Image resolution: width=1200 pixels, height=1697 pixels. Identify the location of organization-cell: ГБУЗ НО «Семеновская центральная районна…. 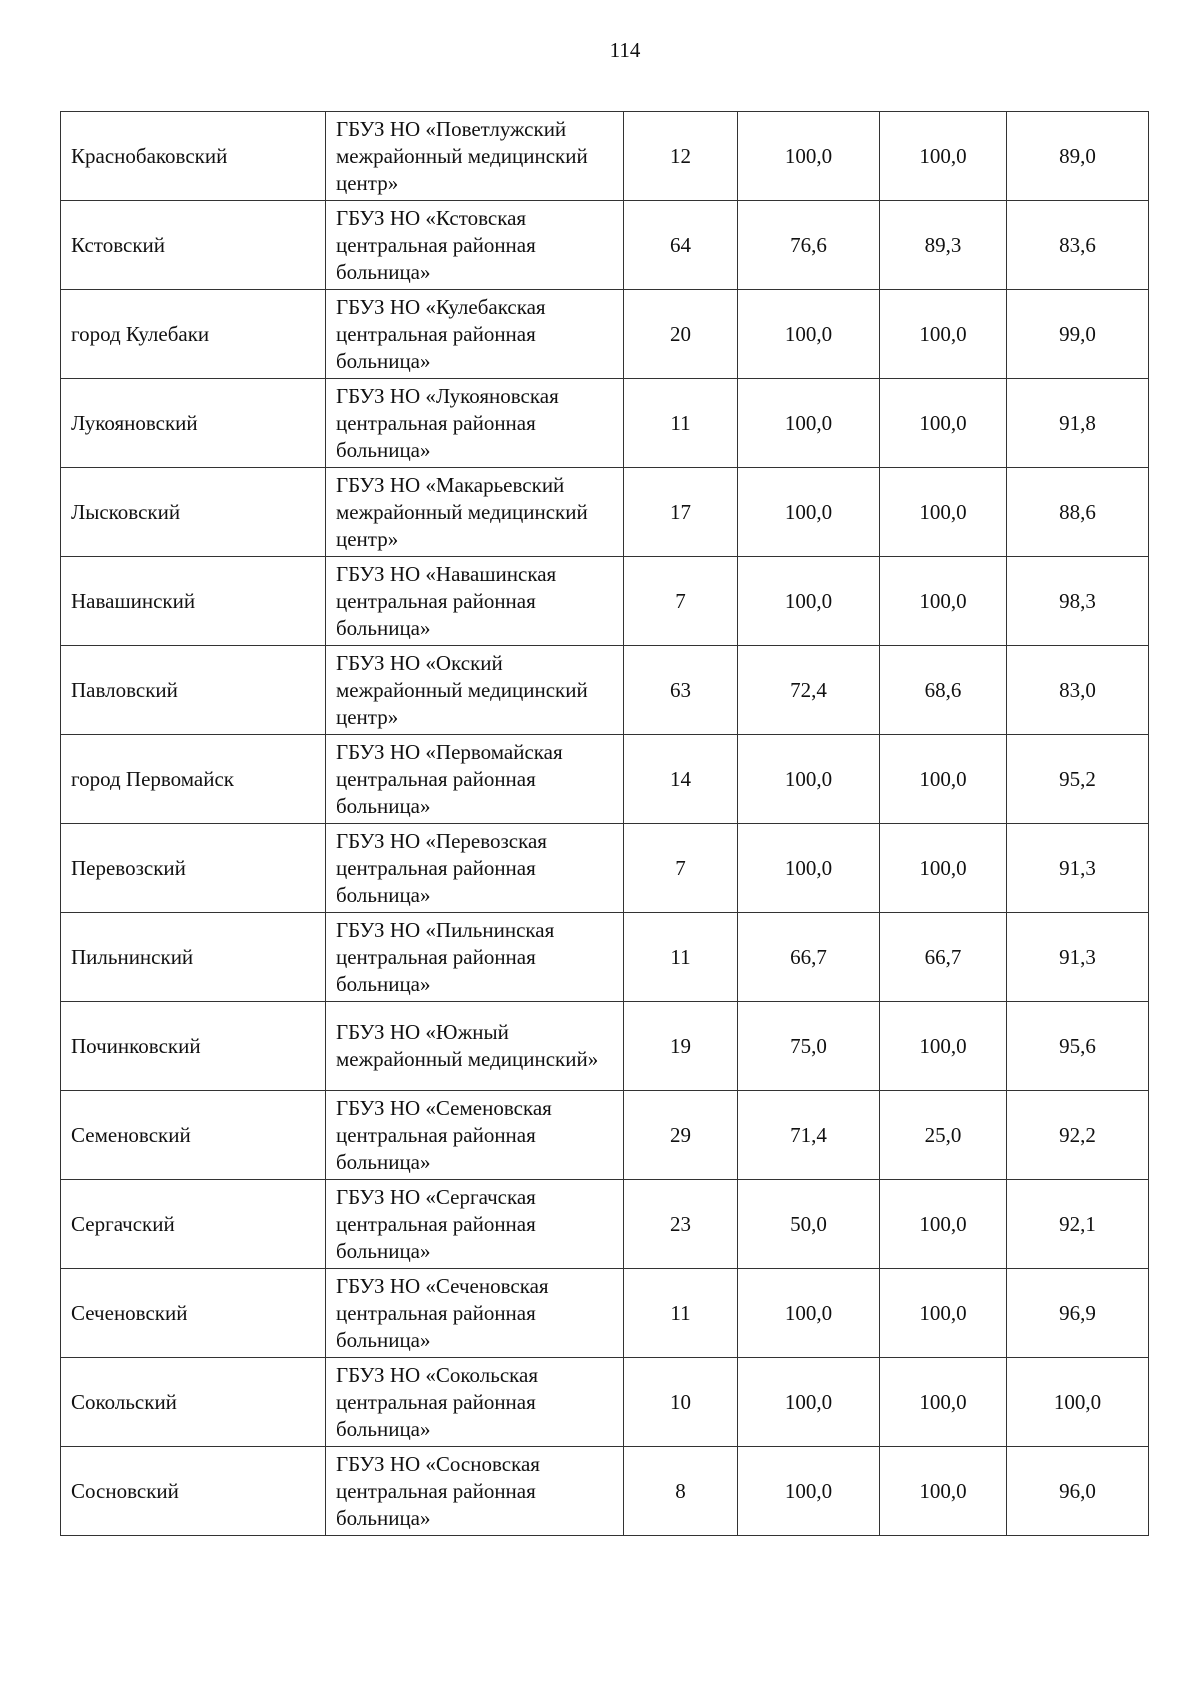
(474, 1135).